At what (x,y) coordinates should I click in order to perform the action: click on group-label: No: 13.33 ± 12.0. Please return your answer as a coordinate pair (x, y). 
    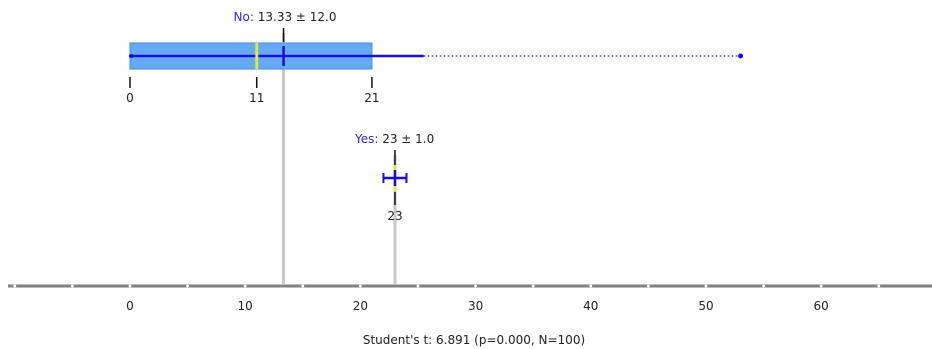
    Looking at the image, I should click on (285, 17).